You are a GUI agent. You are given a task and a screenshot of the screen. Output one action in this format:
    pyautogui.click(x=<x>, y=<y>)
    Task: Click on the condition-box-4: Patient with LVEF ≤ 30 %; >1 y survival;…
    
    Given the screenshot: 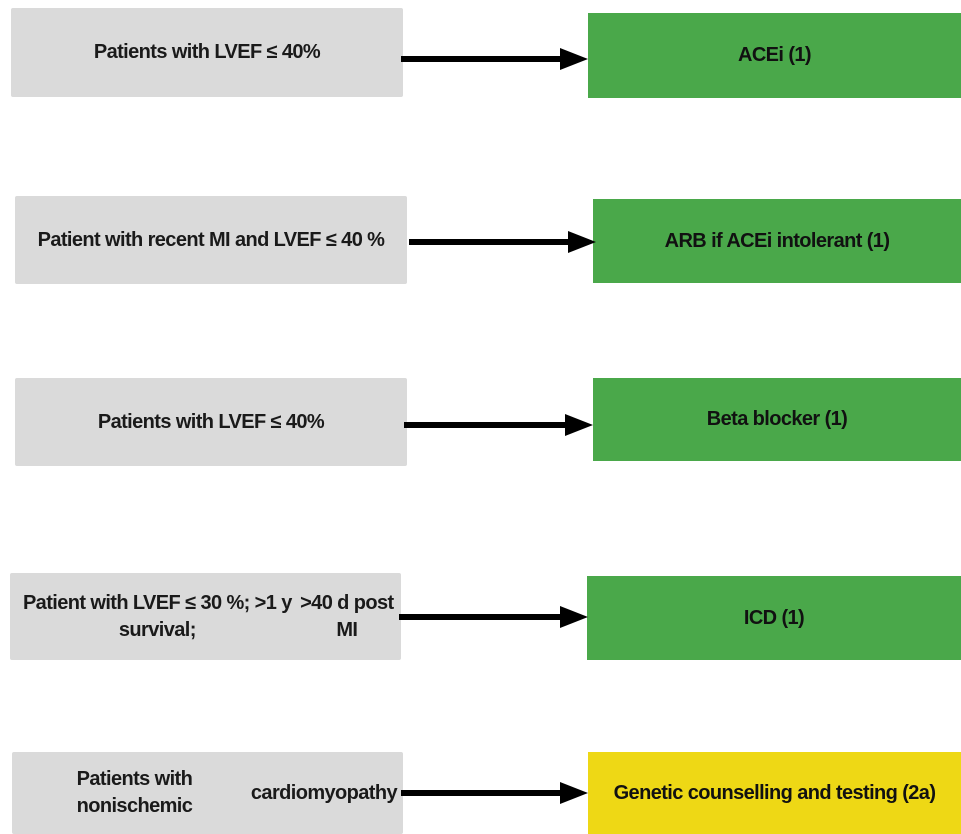 What is the action you would take?
    pyautogui.click(x=205, y=616)
    